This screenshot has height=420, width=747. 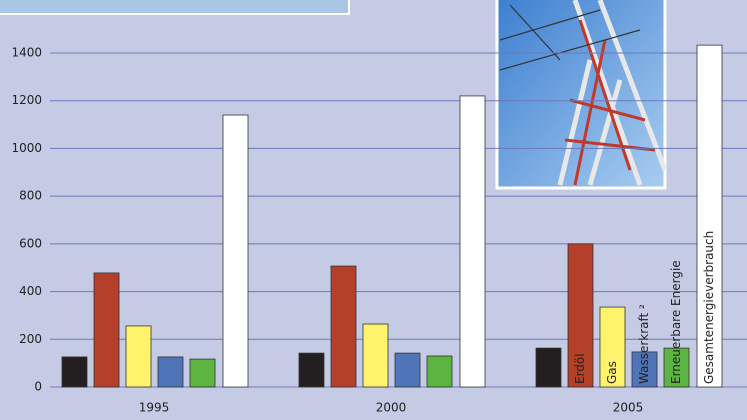 What do you see at coordinates (30, 243) in the screenshot?
I see `y-tick-label: 600` at bounding box center [30, 243].